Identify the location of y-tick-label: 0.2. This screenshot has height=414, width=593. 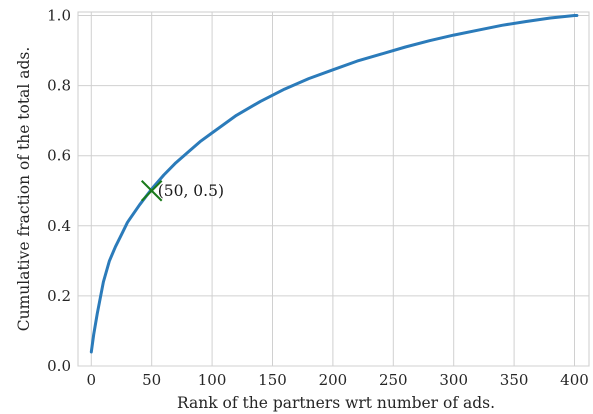
(59, 296).